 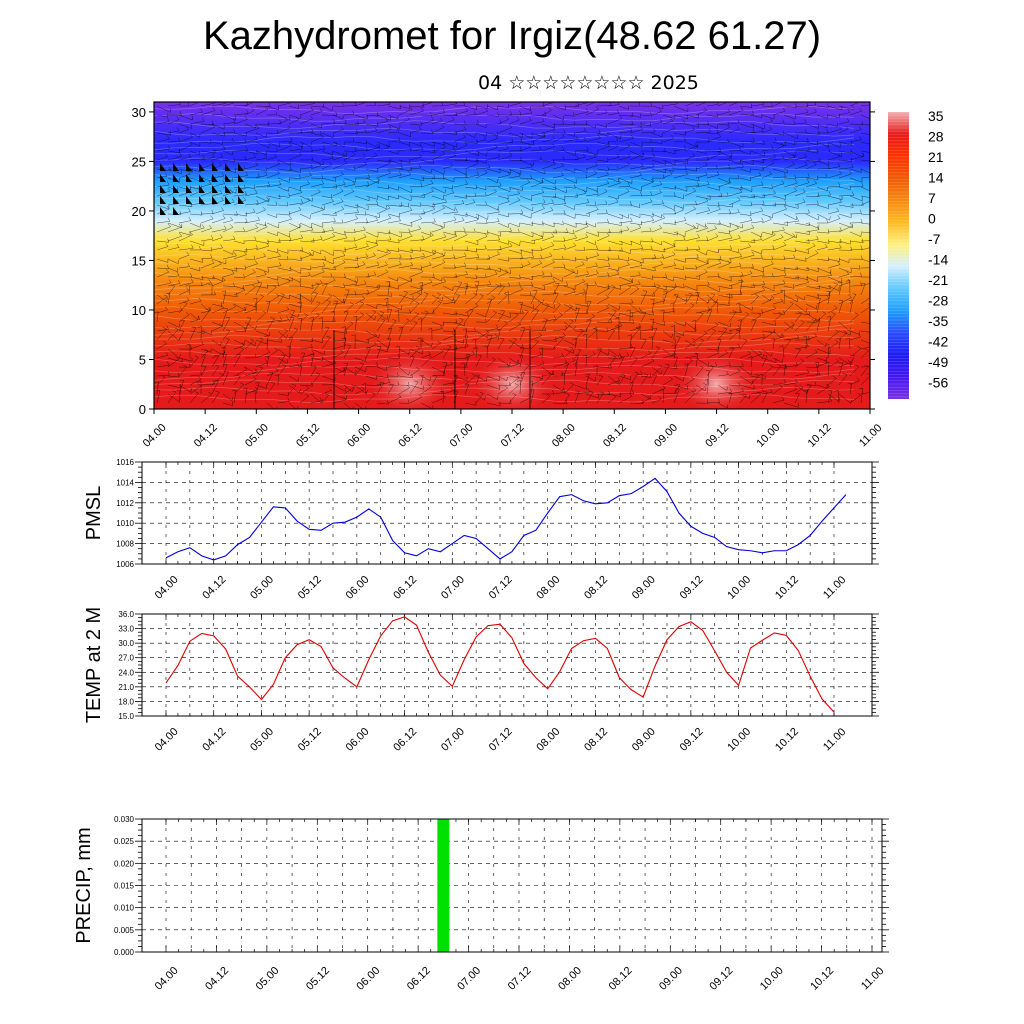 What do you see at coordinates (822, 979) in the screenshot?
I see `x-tick-label: 10.12` at bounding box center [822, 979].